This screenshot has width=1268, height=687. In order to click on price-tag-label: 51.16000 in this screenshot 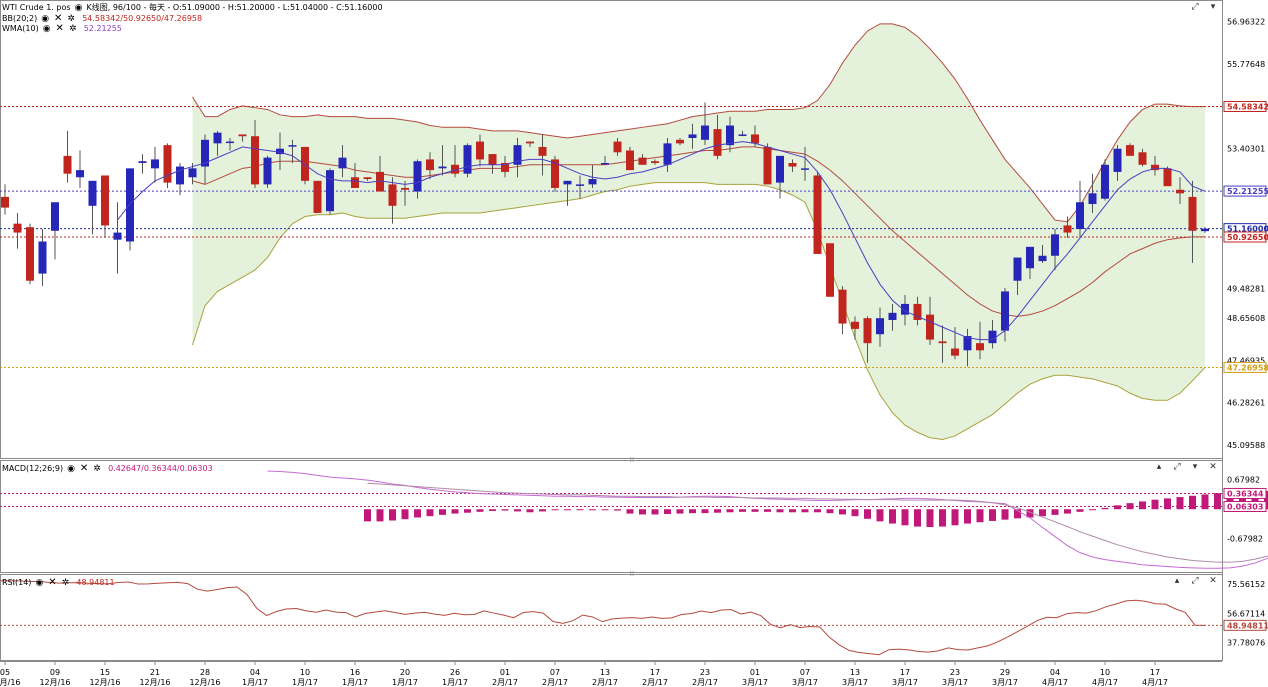, I will do `click(1247, 229)`.